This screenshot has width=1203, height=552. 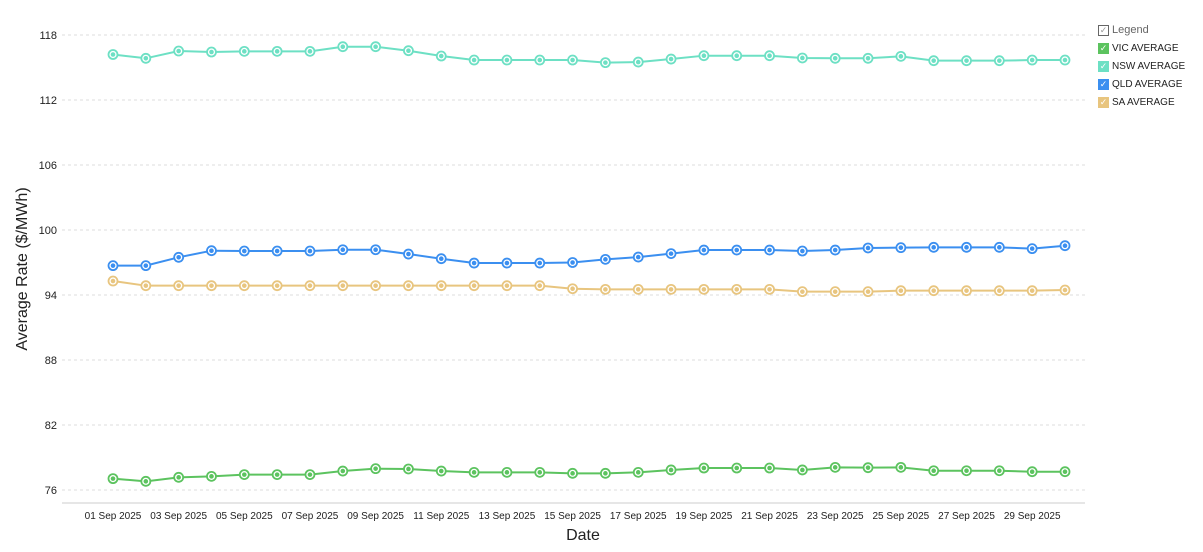 What do you see at coordinates (1141, 30) in the screenshot?
I see `legend-toggle: ✓ Legend` at bounding box center [1141, 30].